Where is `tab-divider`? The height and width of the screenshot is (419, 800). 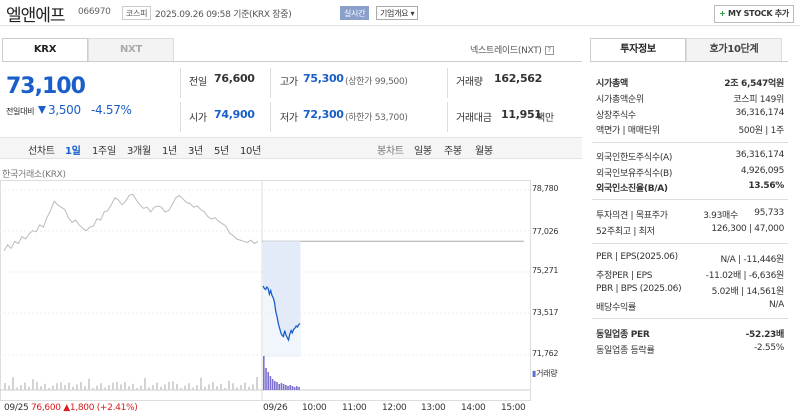 tab-divider is located at coordinates (292, 61).